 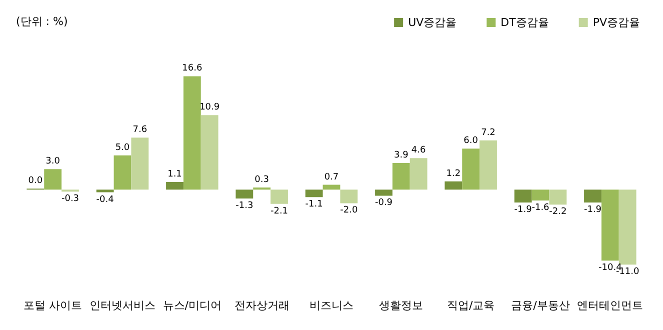 What do you see at coordinates (540, 305) in the screenshot?
I see `x-tick-label: 금융/부동산` at bounding box center [540, 305].